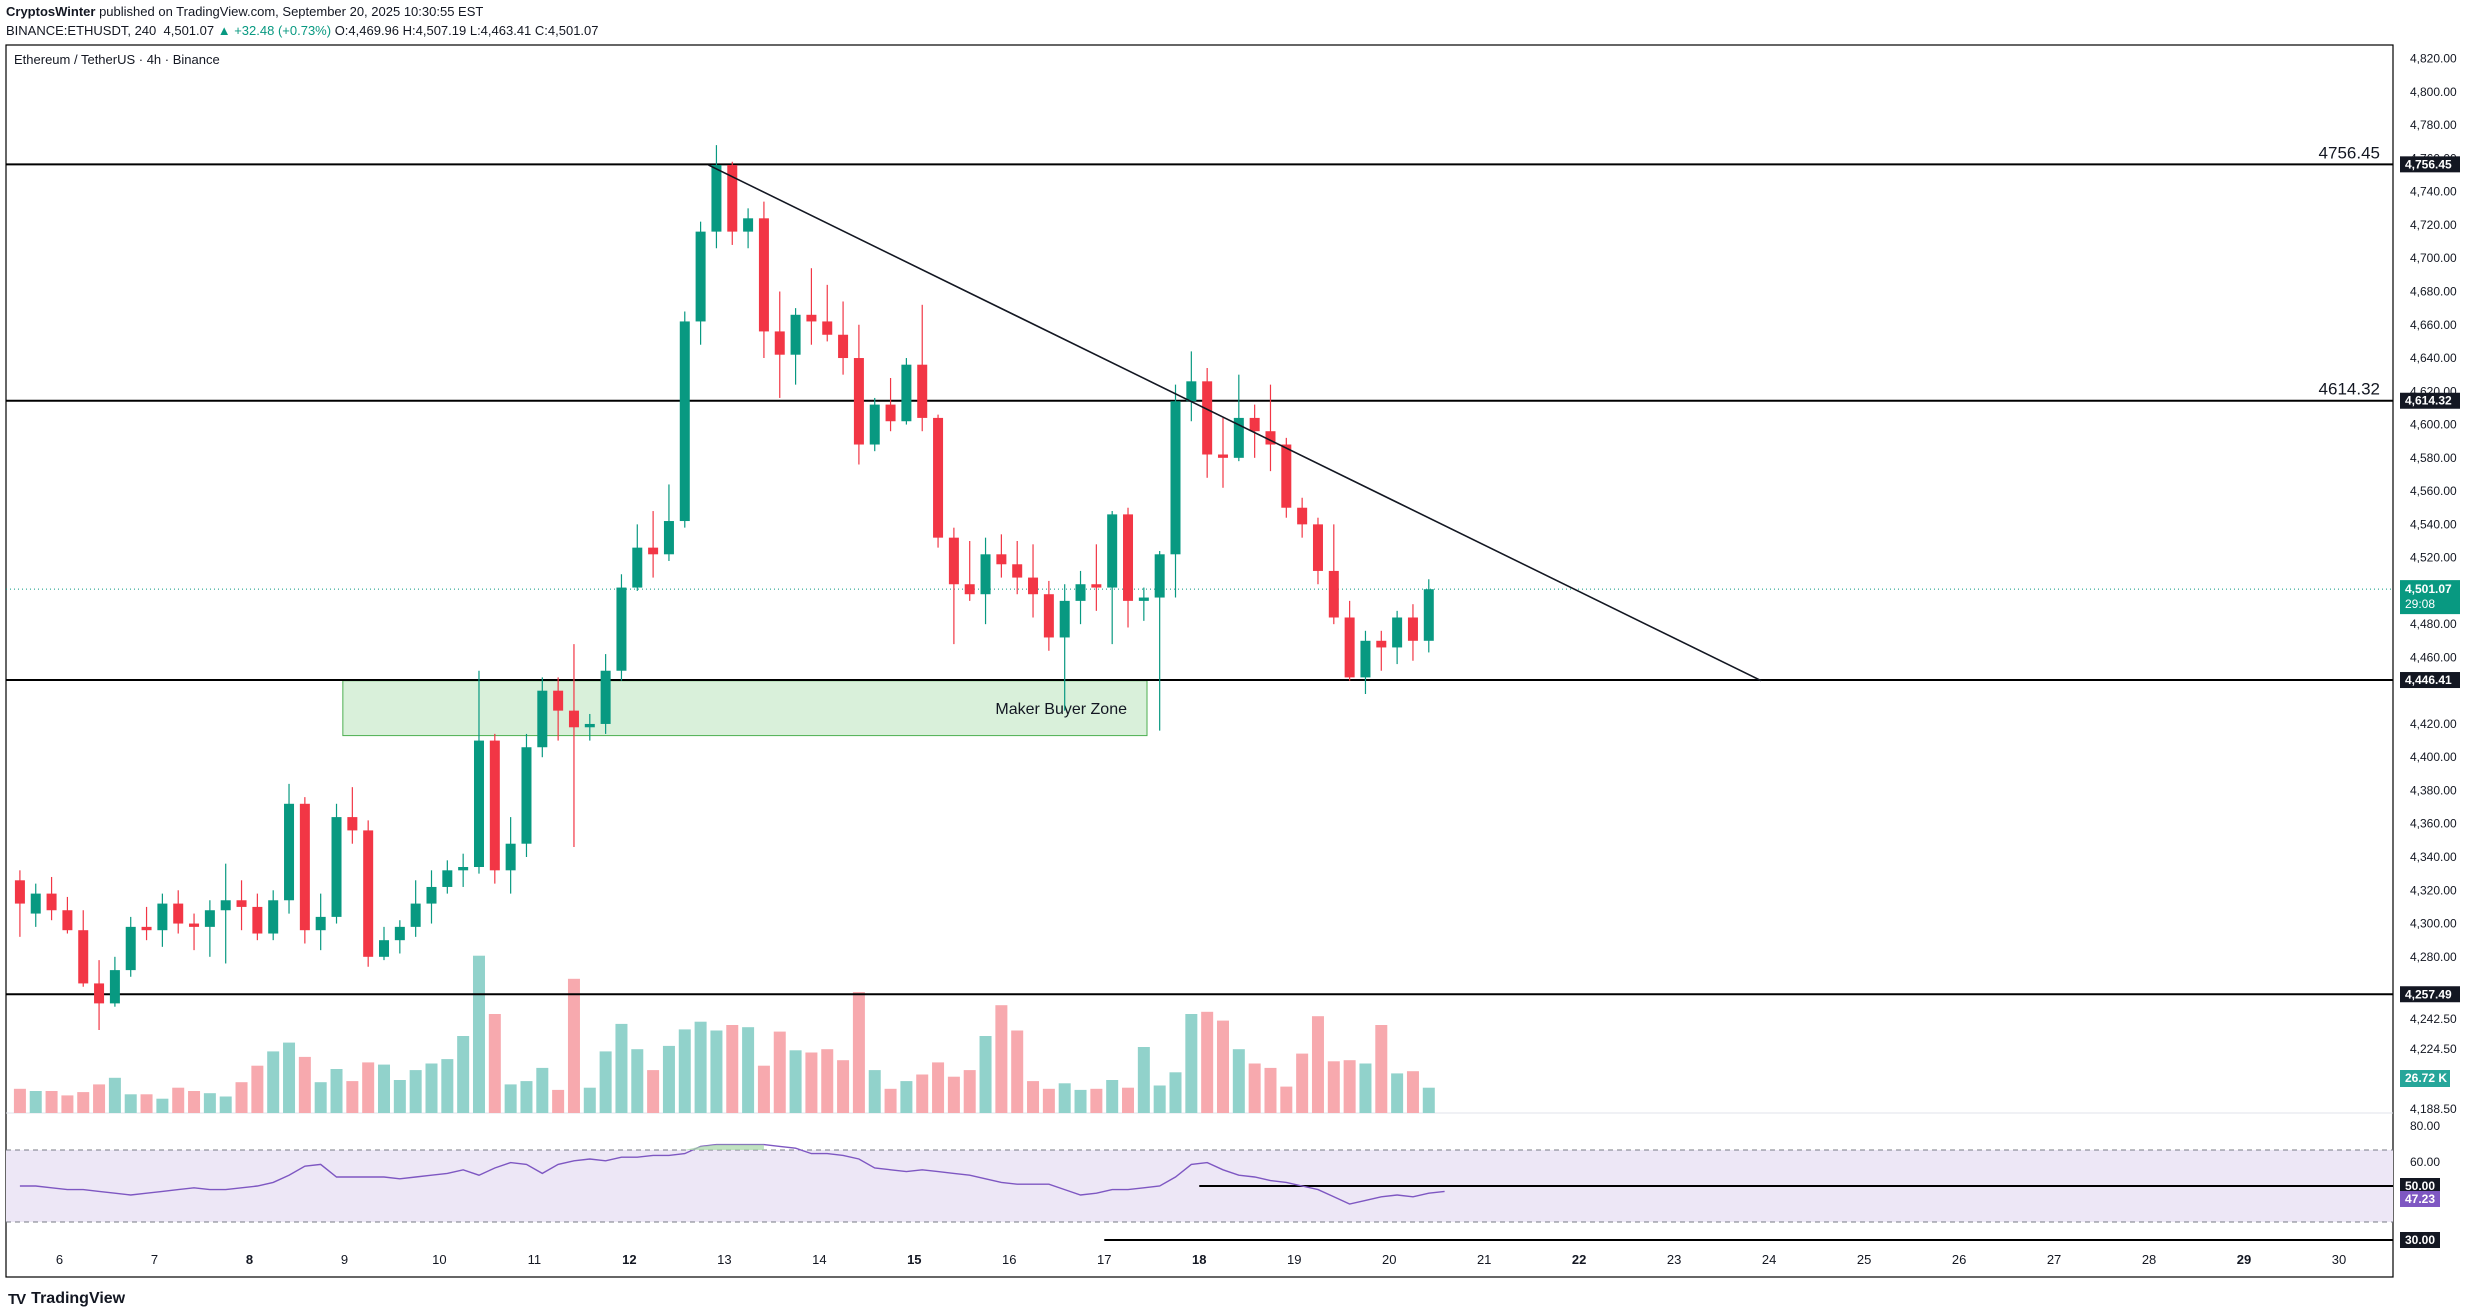 The image size is (2469, 1312). Describe the element at coordinates (78, 1298) in the screenshot. I see `brand-name: TradingView` at that location.